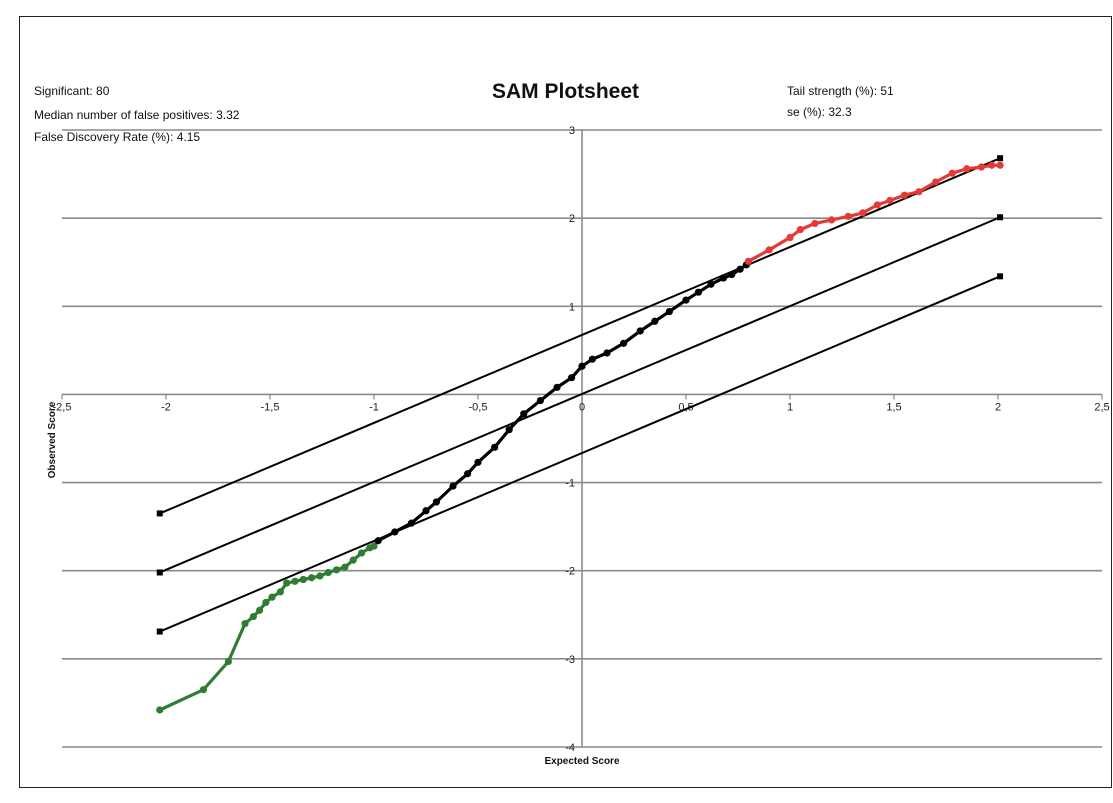 The width and height of the screenshot is (1113, 803). I want to click on y-tick-label: 2, so click(572, 219).